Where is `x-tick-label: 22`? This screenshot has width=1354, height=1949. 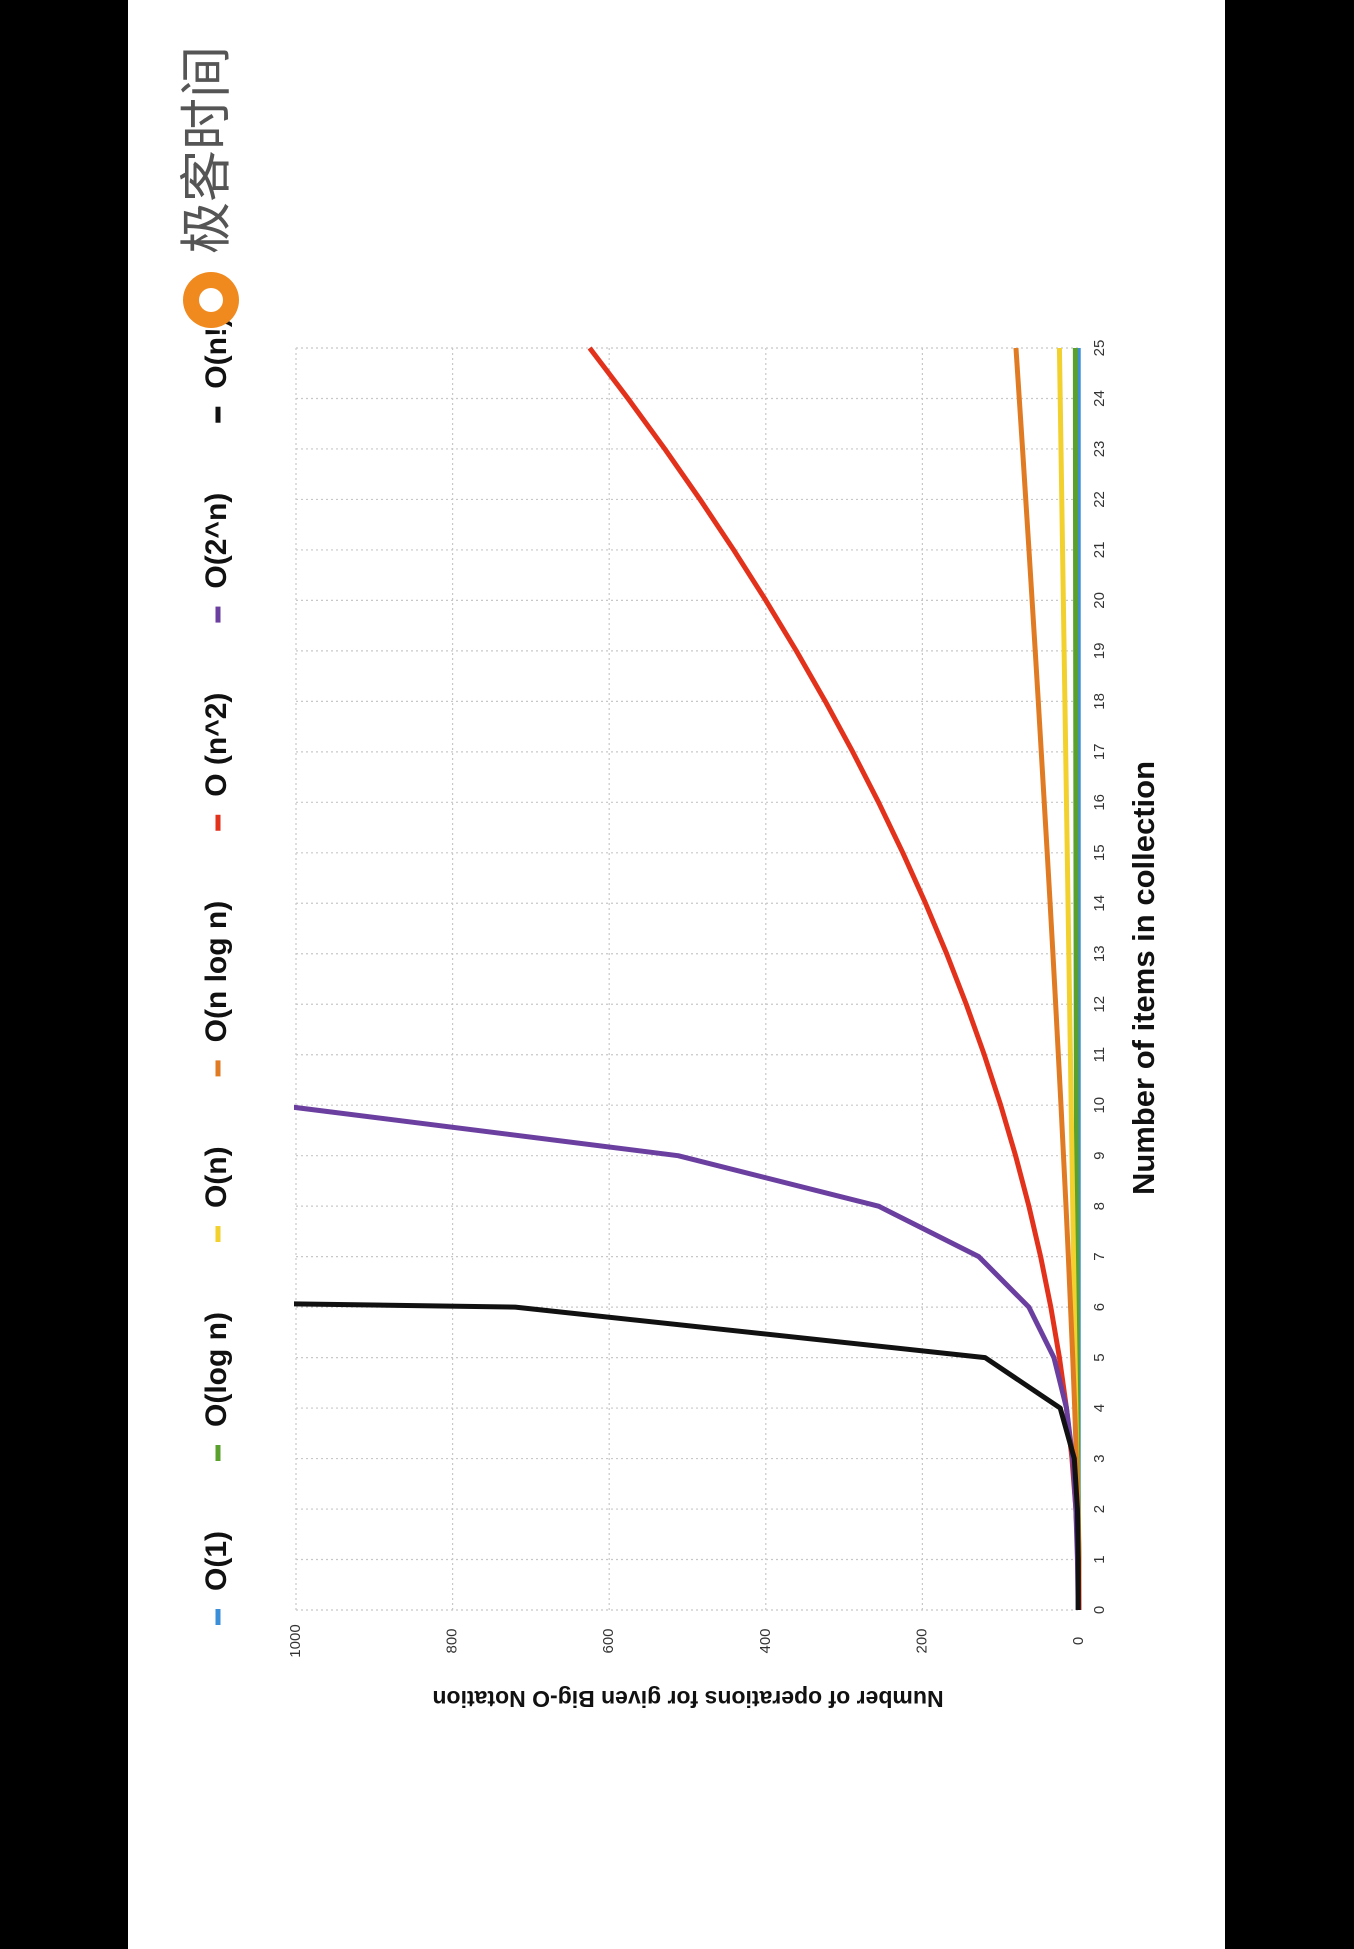 x-tick-label: 22 is located at coordinates (1099, 499).